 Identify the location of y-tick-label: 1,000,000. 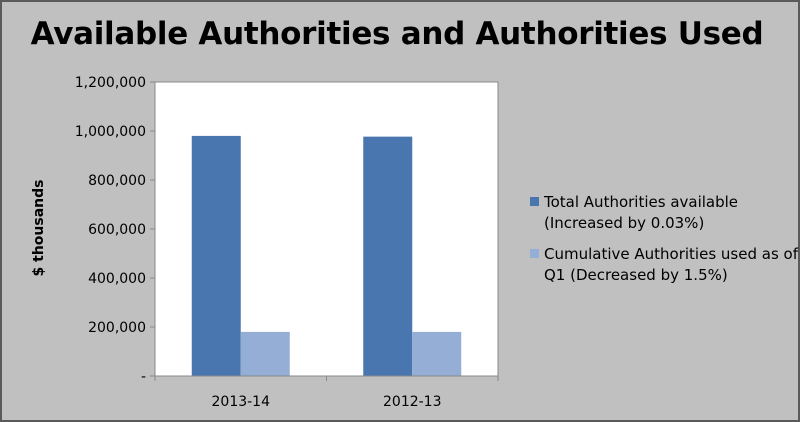
(110, 132).